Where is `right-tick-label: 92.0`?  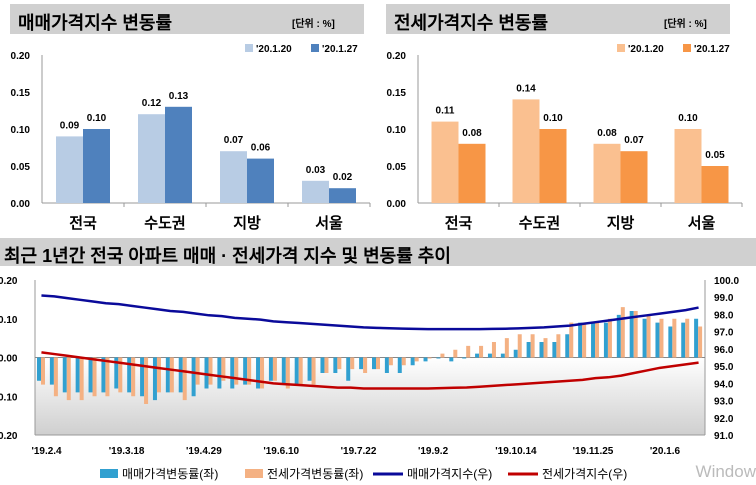
right-tick-label: 92.0 is located at coordinates (724, 419).